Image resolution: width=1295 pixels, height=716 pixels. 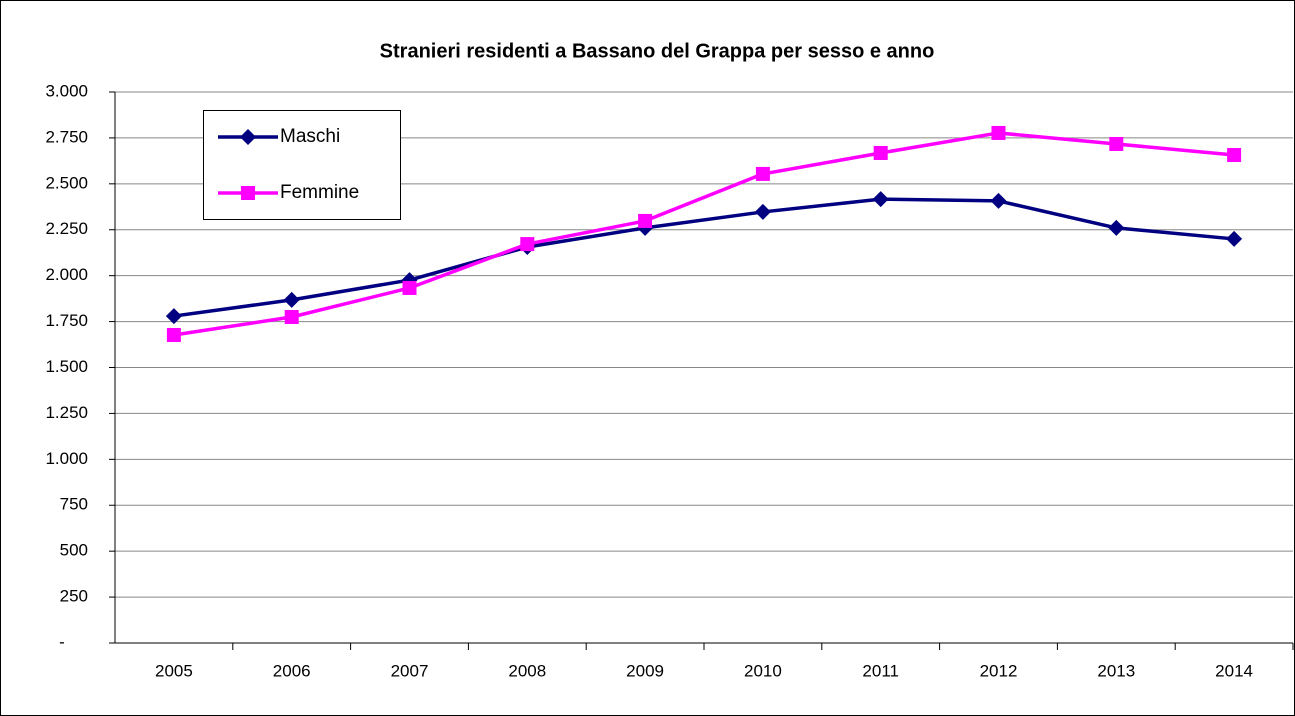 I want to click on x-tick-label: 2007, so click(x=410, y=670).